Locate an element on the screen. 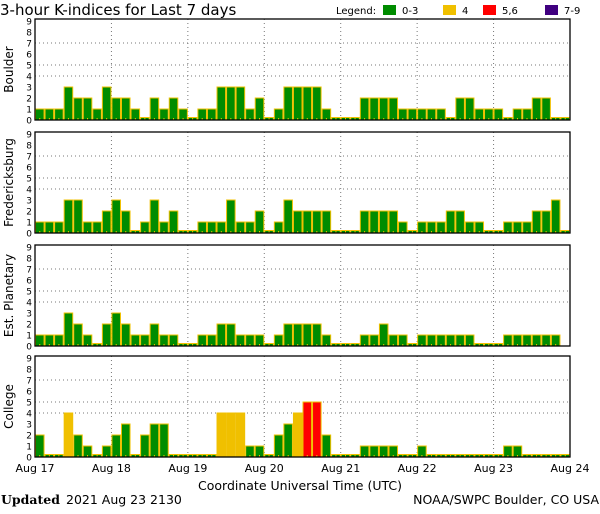 This screenshot has height=514, width=600. x-tick-label: Aug 20 is located at coordinates (264, 468).